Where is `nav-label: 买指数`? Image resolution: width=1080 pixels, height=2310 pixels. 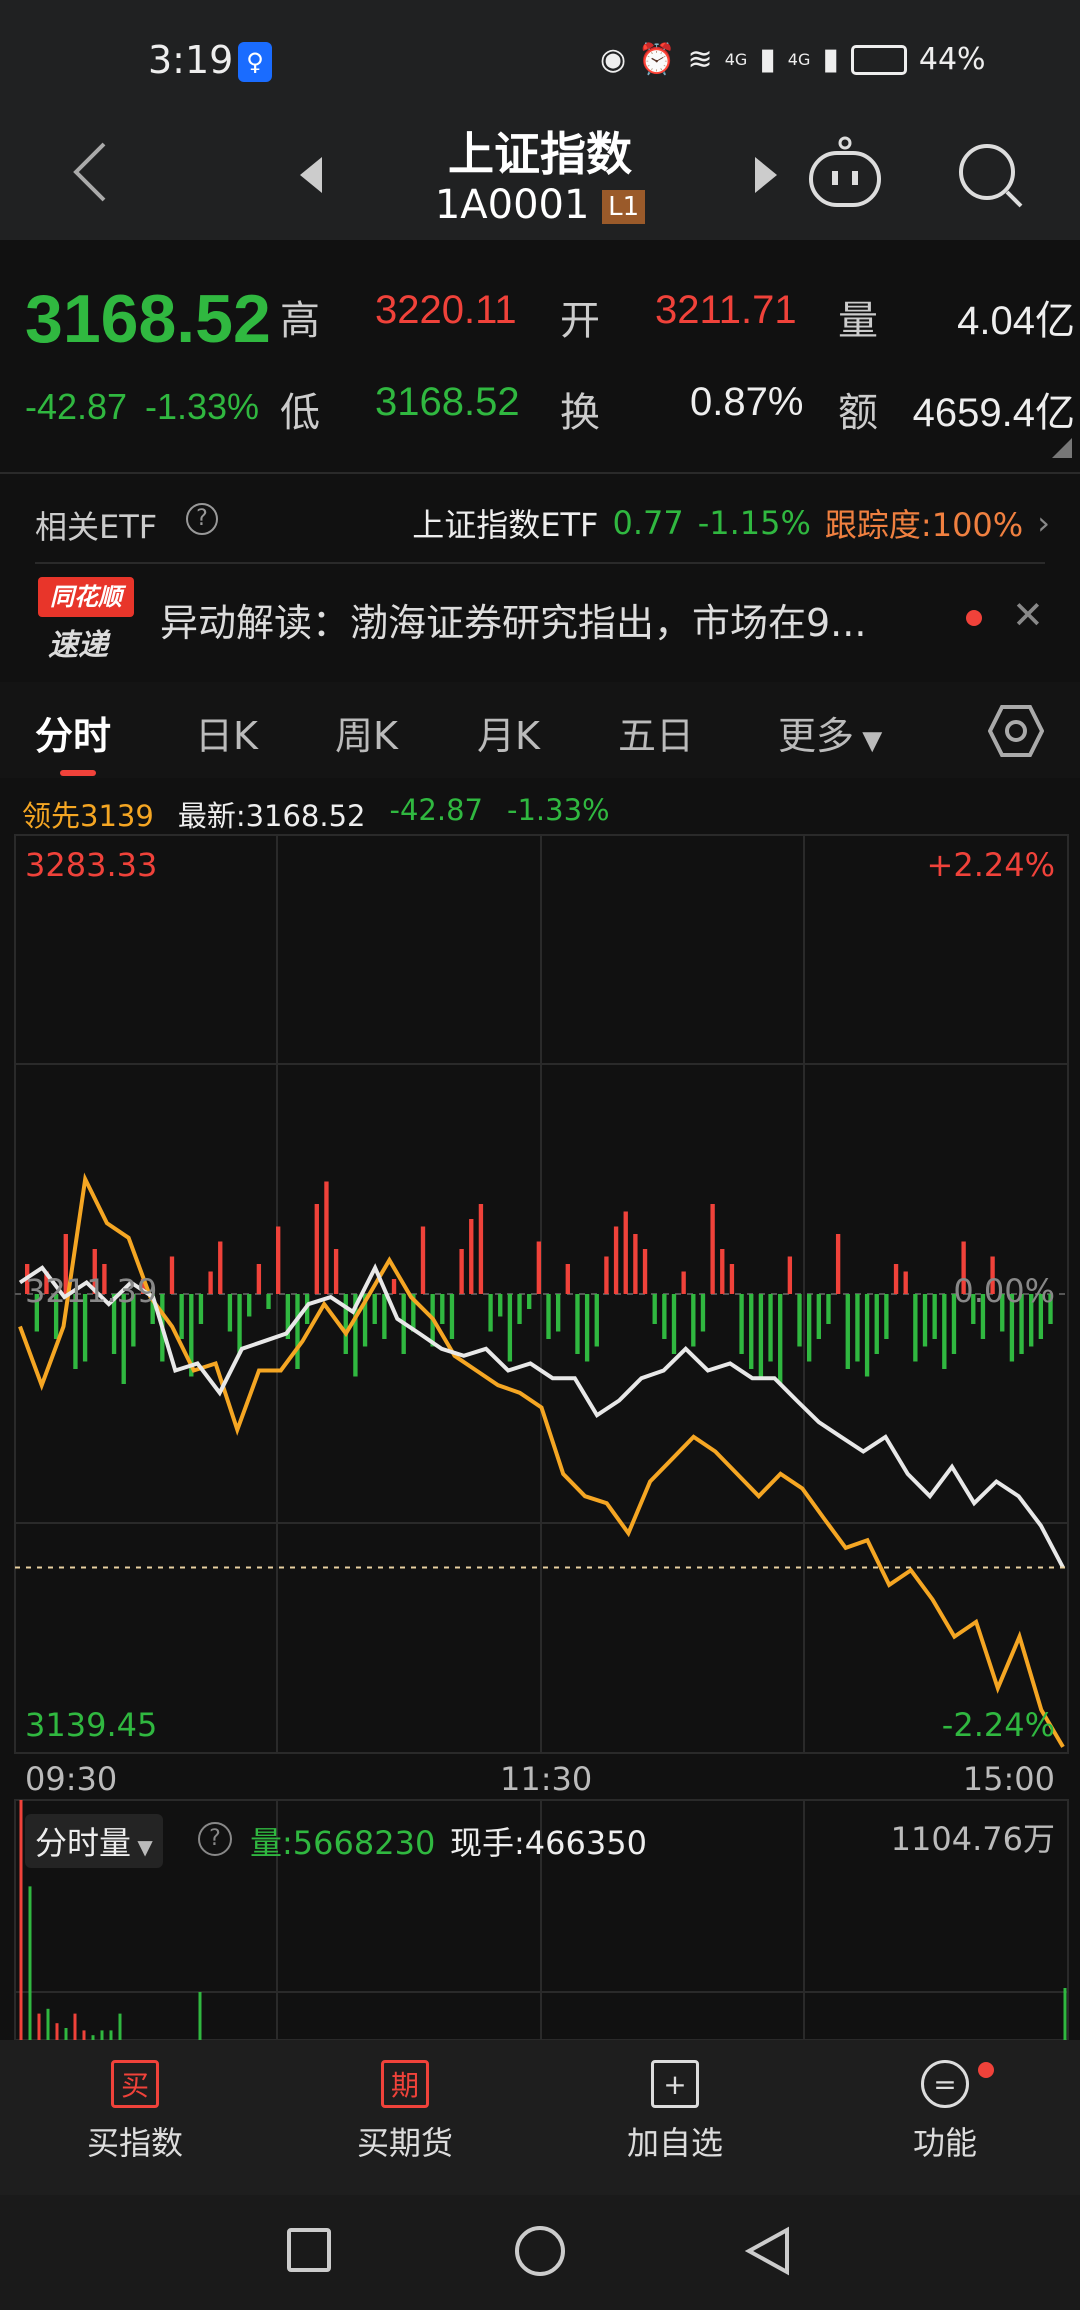
nav-label: 买指数 is located at coordinates (134, 2143).